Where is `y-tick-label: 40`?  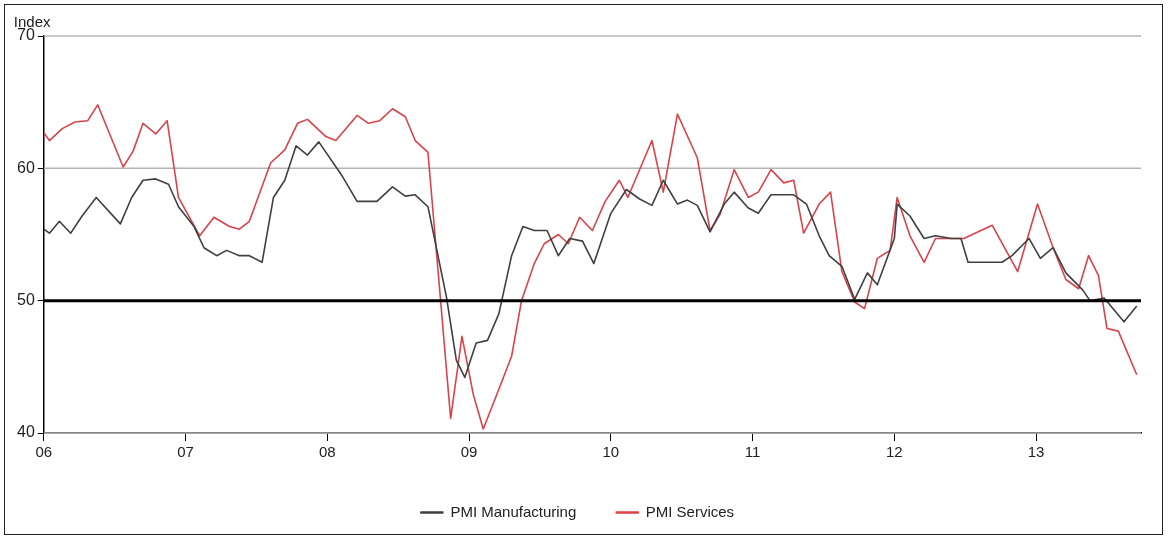 y-tick-label: 40 is located at coordinates (26, 432).